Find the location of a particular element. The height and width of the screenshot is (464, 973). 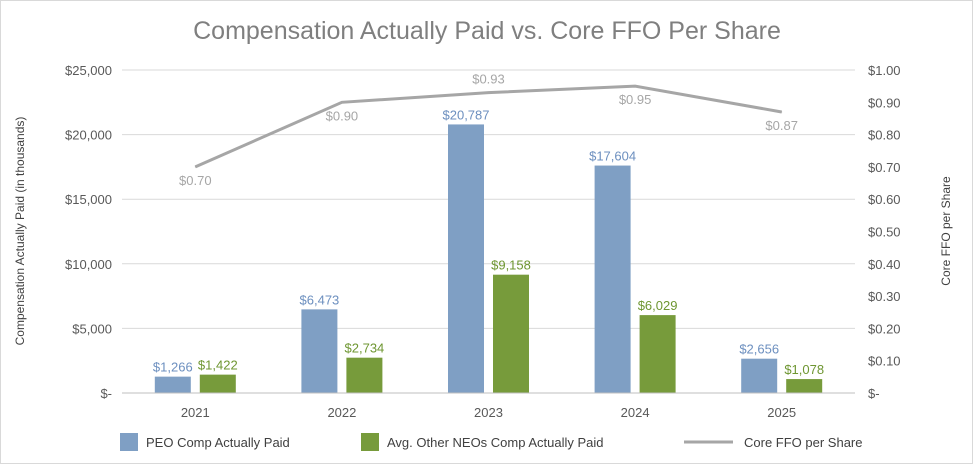

legend-label-peo: PEO Comp Actually Paid is located at coordinates (218, 442).